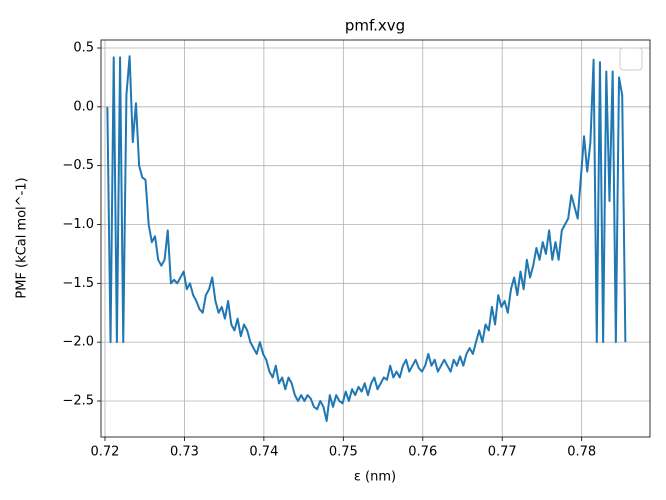 The width and height of the screenshot is (666, 500). Describe the element at coordinates (78, 283) in the screenshot. I see `y-tick-label: −1.5` at that location.